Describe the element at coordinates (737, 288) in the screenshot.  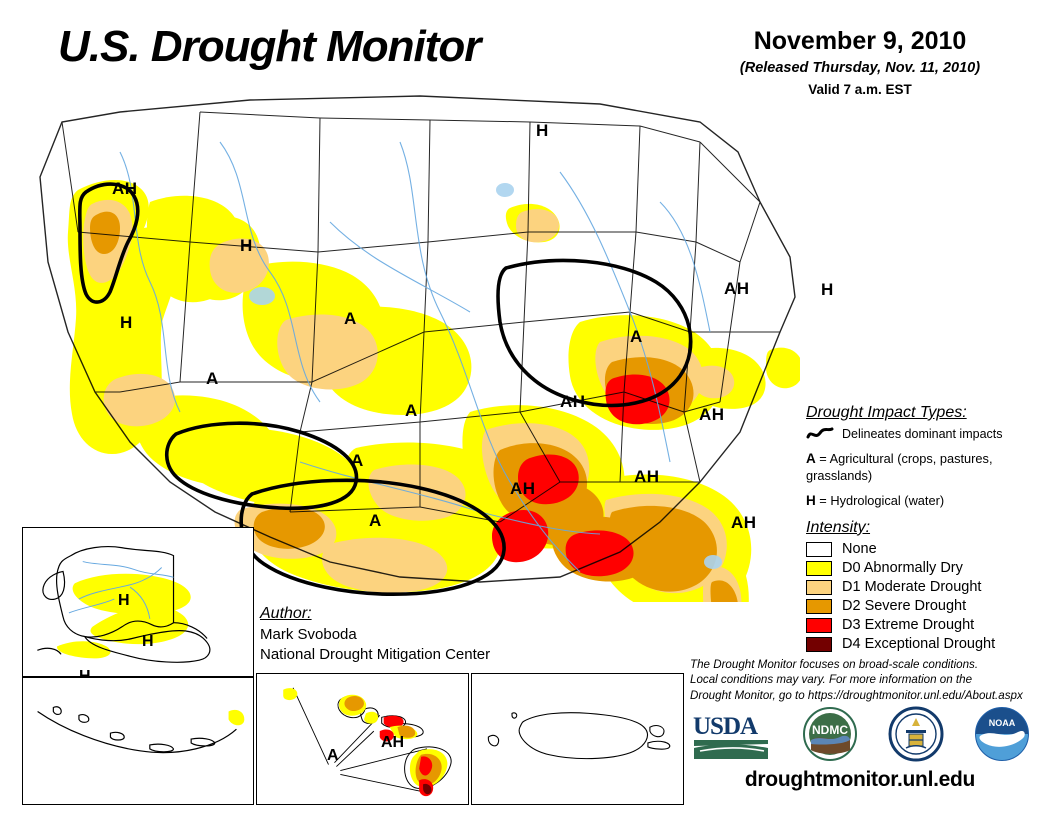
I see `impact-label-ah-pennsylvania: AH` at that location.